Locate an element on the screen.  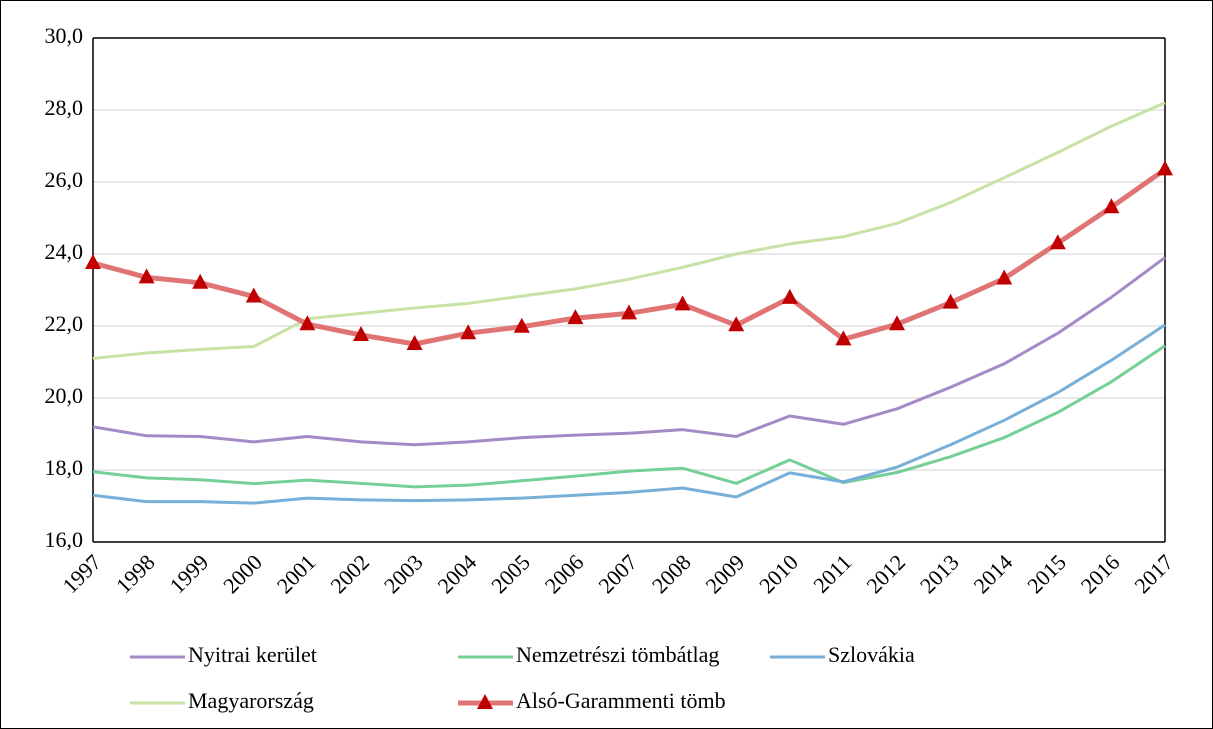
legend-label: Nemzetrészi tömbátlag is located at coordinates (617, 654).